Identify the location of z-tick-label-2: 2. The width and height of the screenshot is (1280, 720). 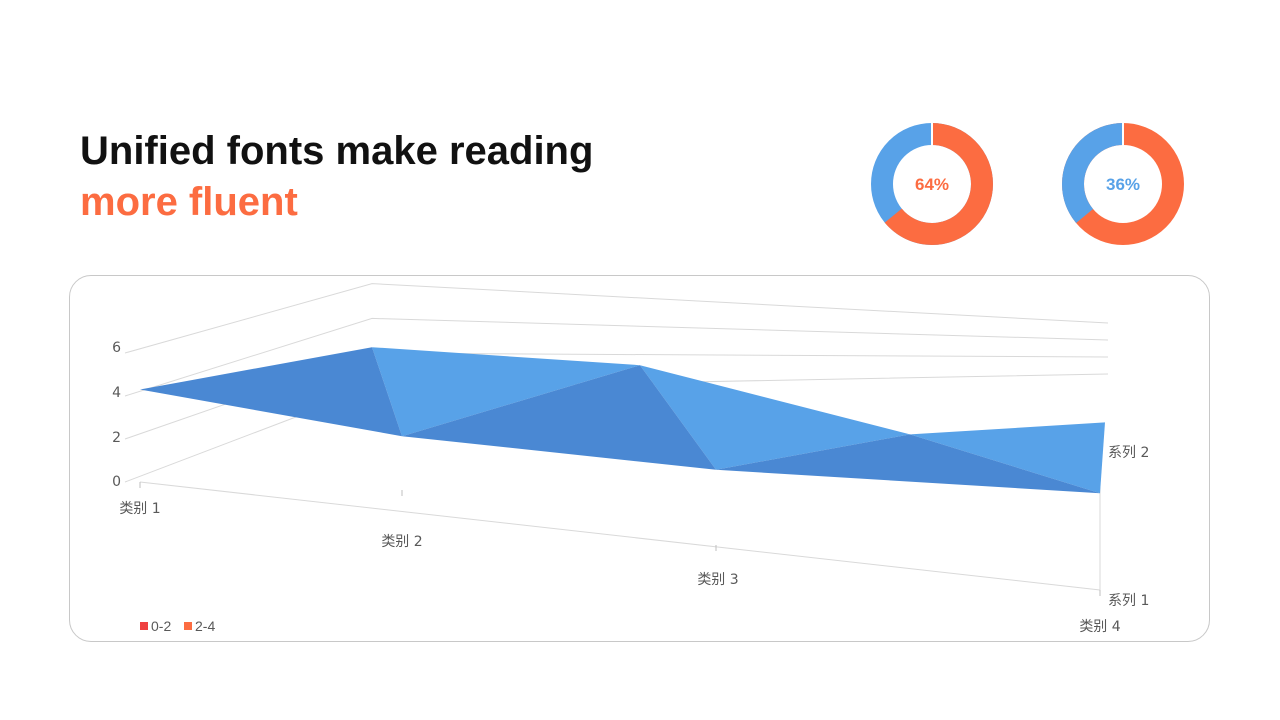
(116, 438).